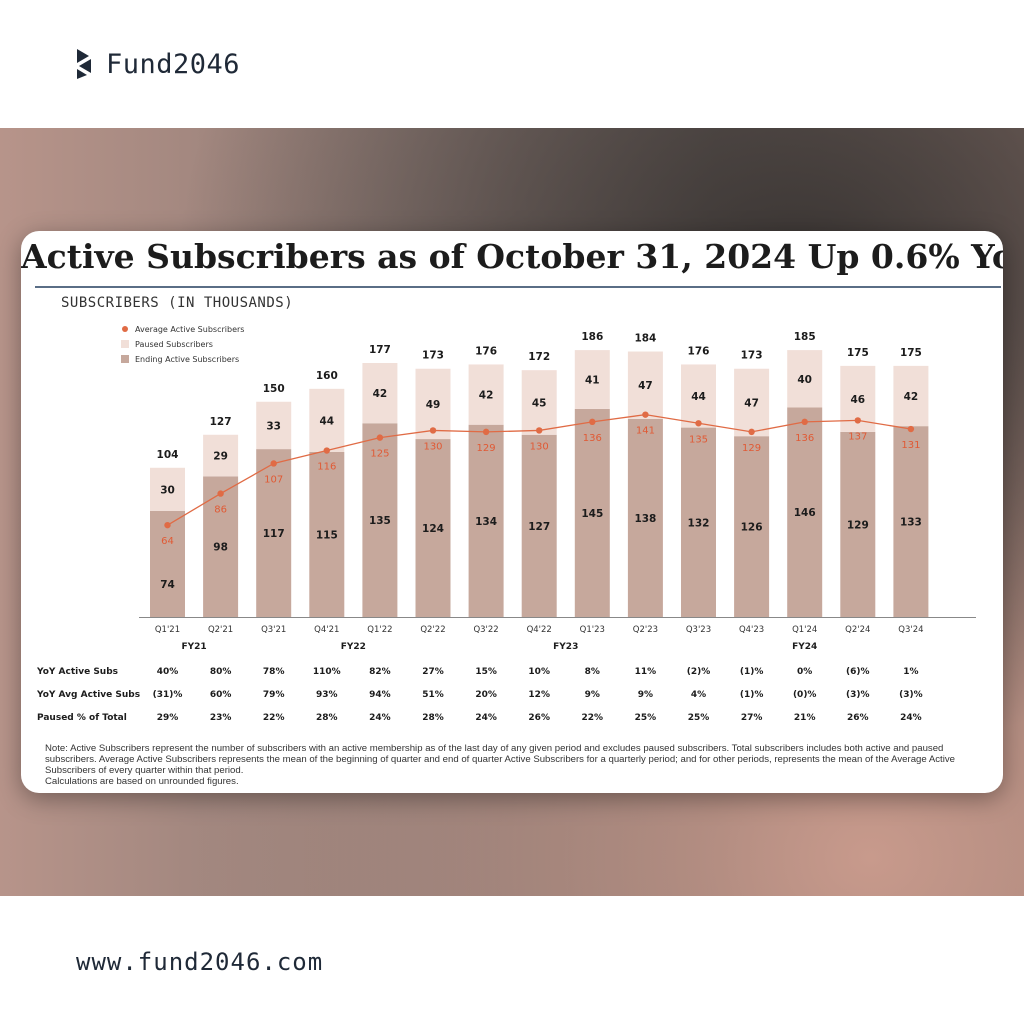 The image size is (1024, 1024). What do you see at coordinates (77, 672) in the screenshot?
I see `table-row-label: YoY Active Subs` at bounding box center [77, 672].